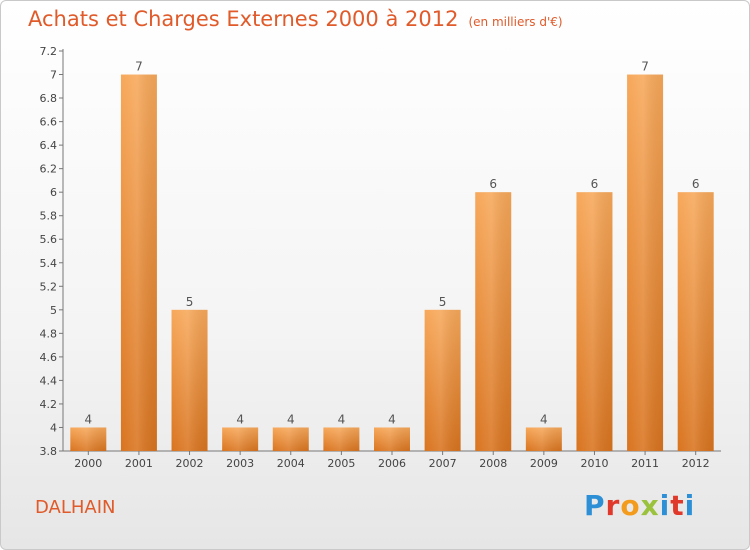 This screenshot has height=550, width=750. What do you see at coordinates (291, 463) in the screenshot?
I see `x-tick-label: 2004` at bounding box center [291, 463].